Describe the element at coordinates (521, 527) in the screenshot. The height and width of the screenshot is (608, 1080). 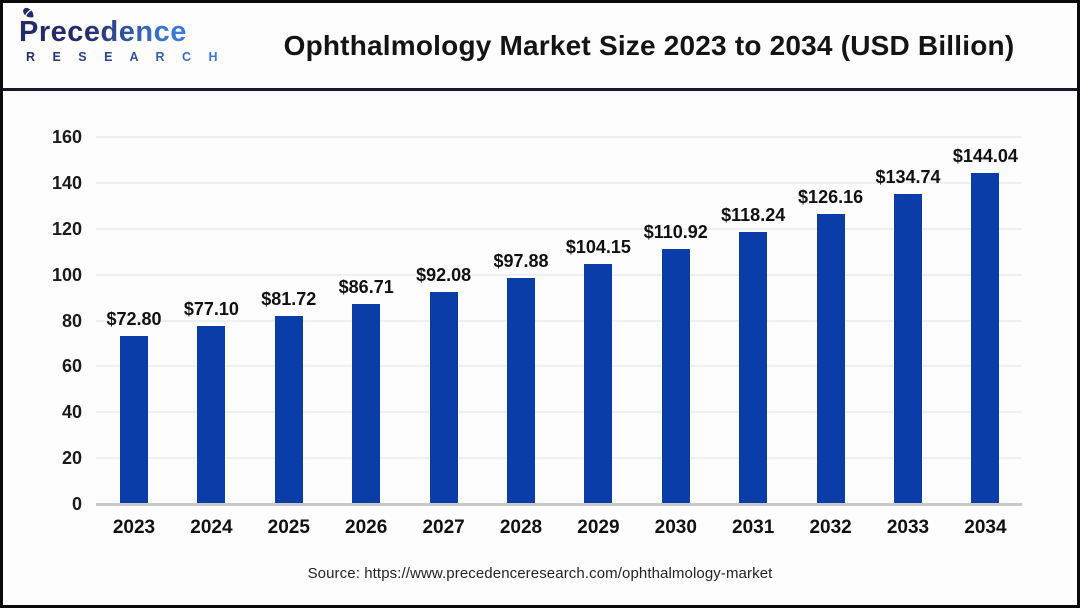
I see `x-axis-label-2028: 2028` at that location.